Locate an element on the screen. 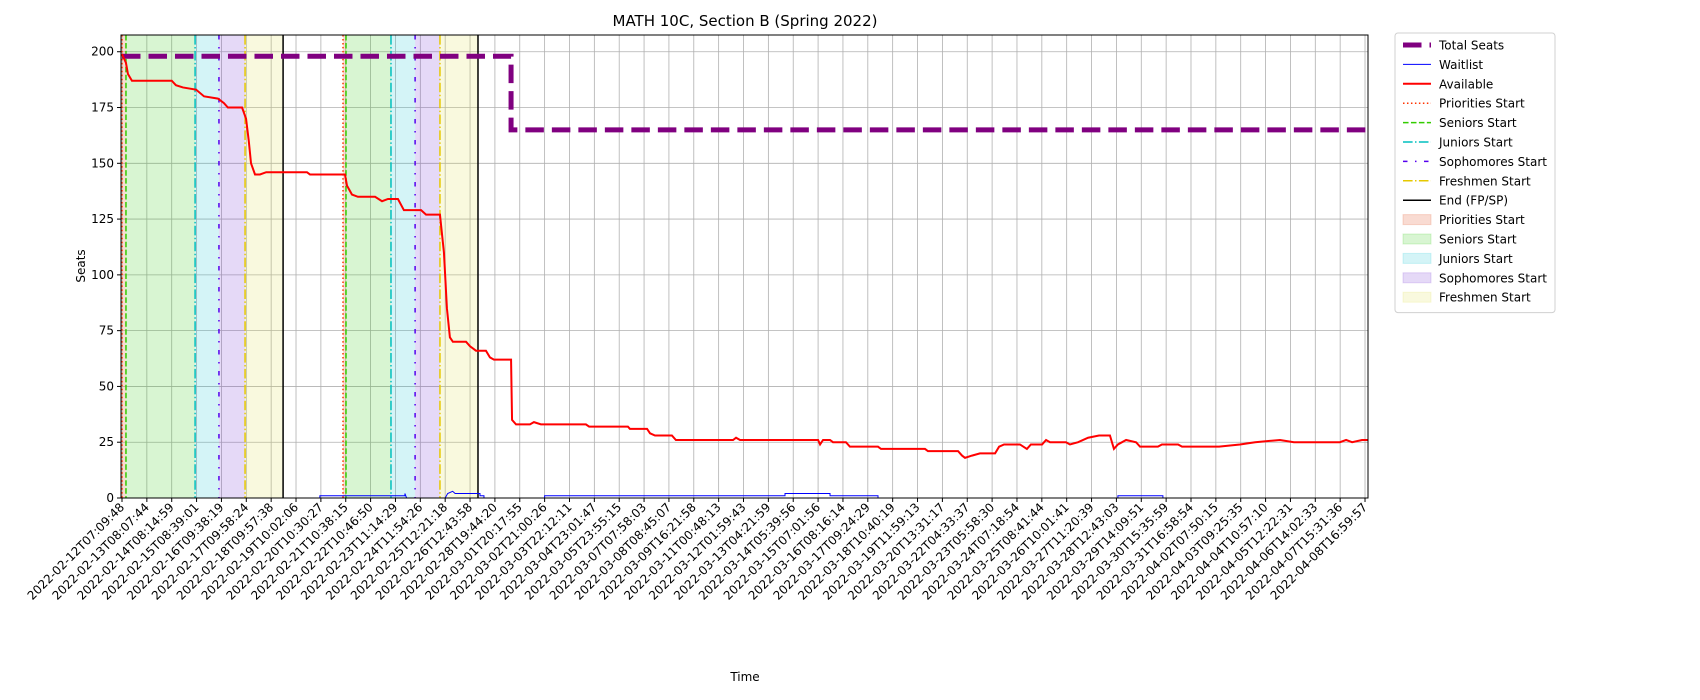 This screenshot has width=1700, height=700. legend-label: Available is located at coordinates (1466, 84).